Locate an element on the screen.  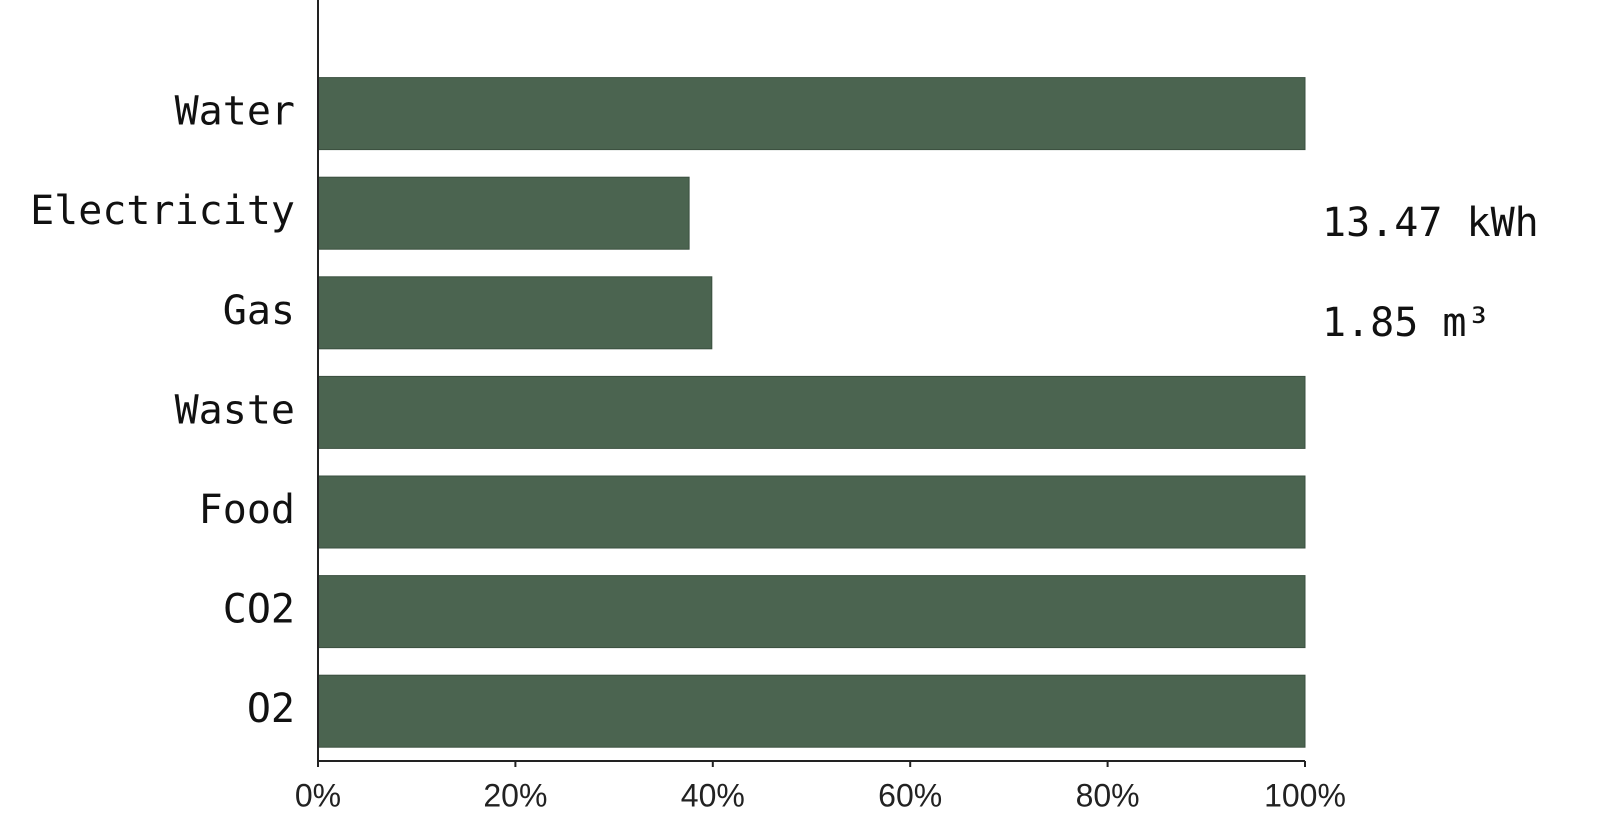
x-tick-label: 60% is located at coordinates (910, 795).